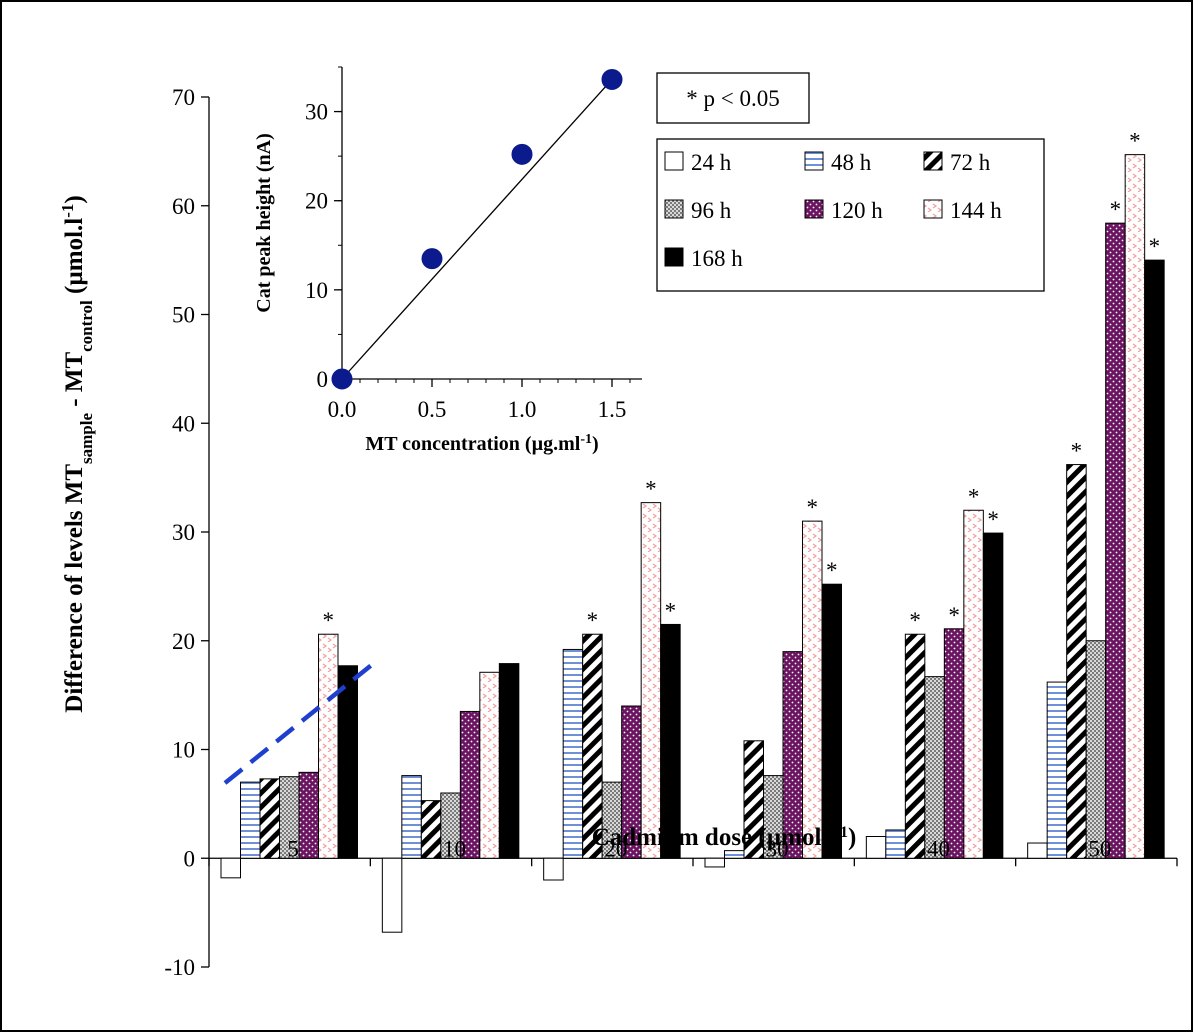  What do you see at coordinates (316, 290) in the screenshot?
I see `inset-y-tick-label: 10` at bounding box center [316, 290].